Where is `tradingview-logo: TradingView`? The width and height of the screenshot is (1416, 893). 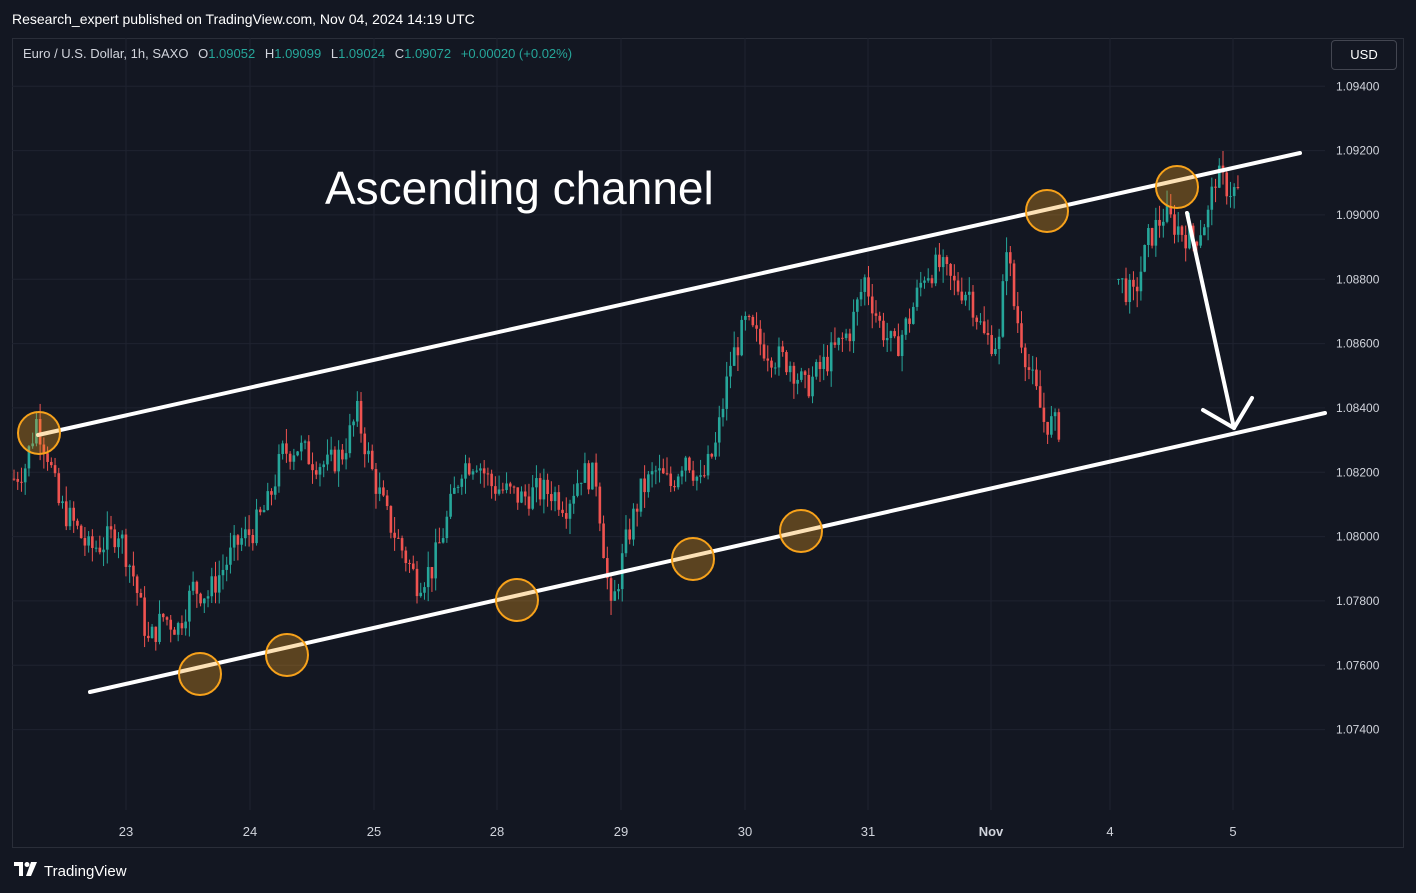 tradingview-logo: TradingView is located at coordinates (70, 871).